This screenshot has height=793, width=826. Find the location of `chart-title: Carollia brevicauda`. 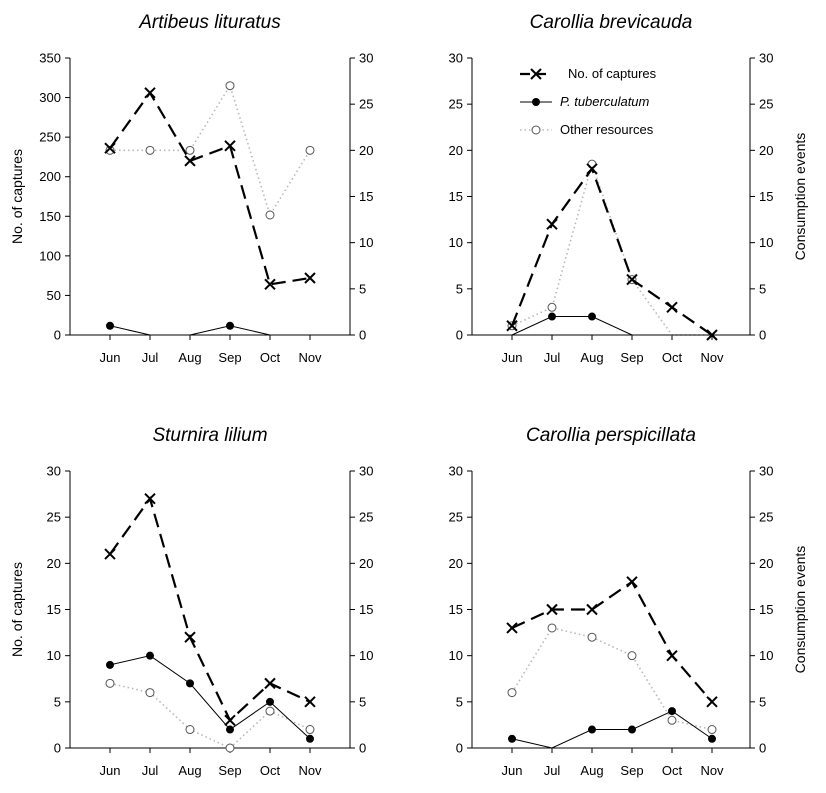

chart-title: Carollia brevicauda is located at coordinates (611, 22).